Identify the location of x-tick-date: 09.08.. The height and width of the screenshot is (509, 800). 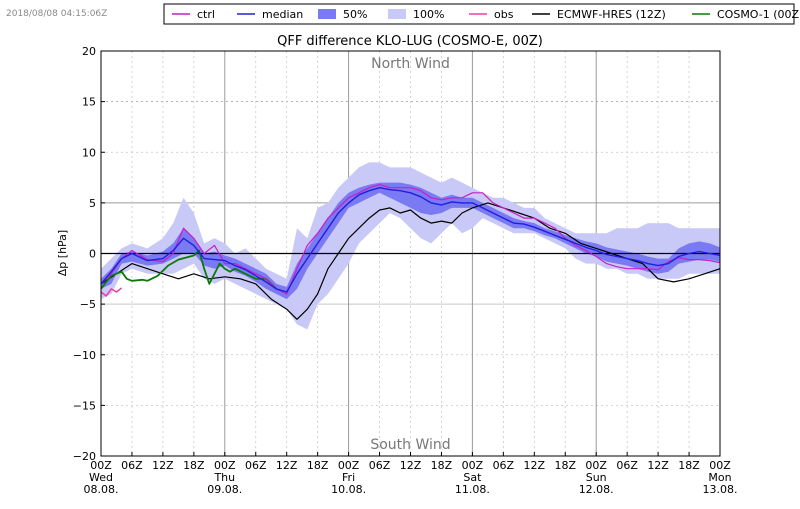
(224, 489).